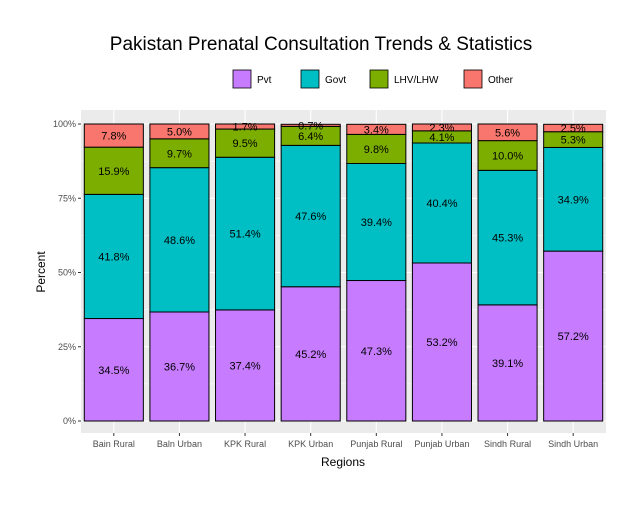 The height and width of the screenshot is (514, 642). I want to click on data-label-pvt: 57.2%, so click(573, 337).